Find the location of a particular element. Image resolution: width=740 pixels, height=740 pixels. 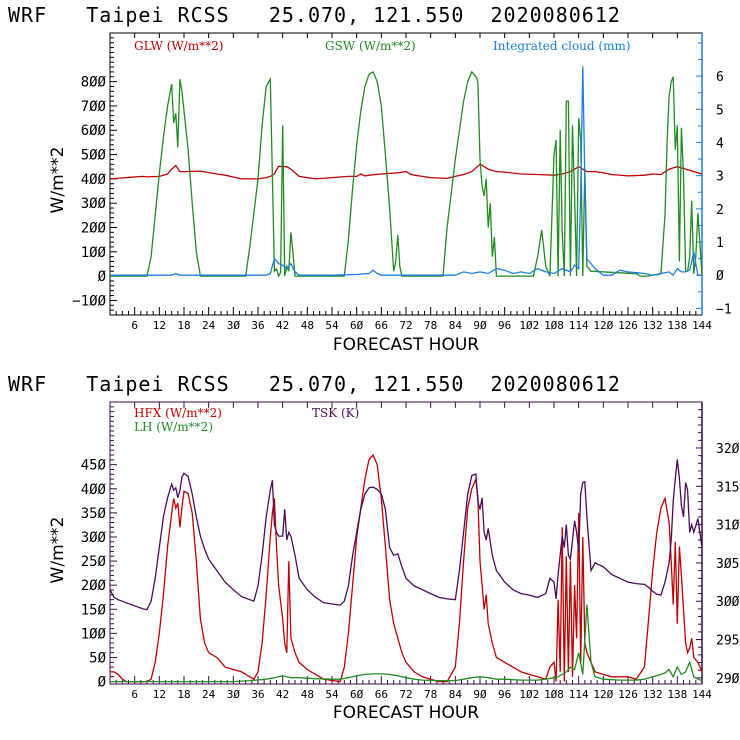

y-tick-label: 7ØØ is located at coordinates (94, 107).